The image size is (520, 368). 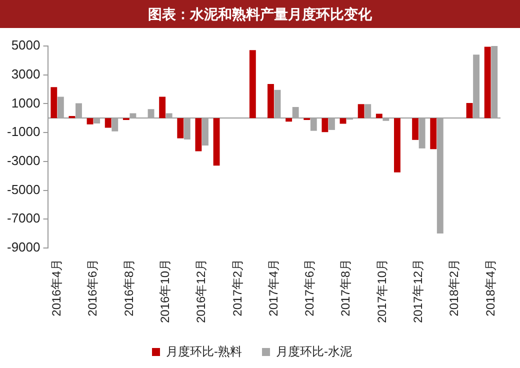 What do you see at coordinates (260, 14) in the screenshot?
I see `chart-title: 图表：水泥和熟料产量月度环比变化` at bounding box center [260, 14].